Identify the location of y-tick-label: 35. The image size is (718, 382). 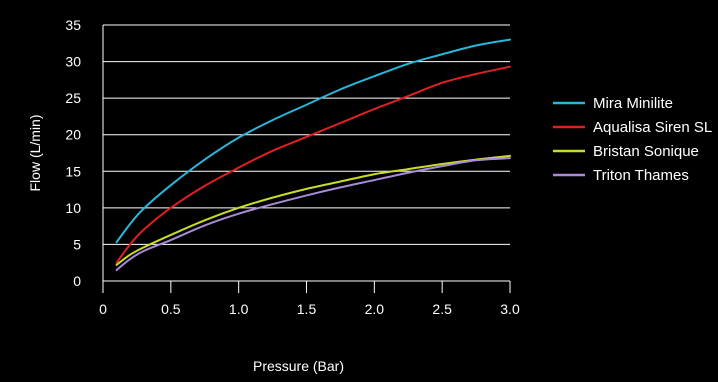
(73, 25).